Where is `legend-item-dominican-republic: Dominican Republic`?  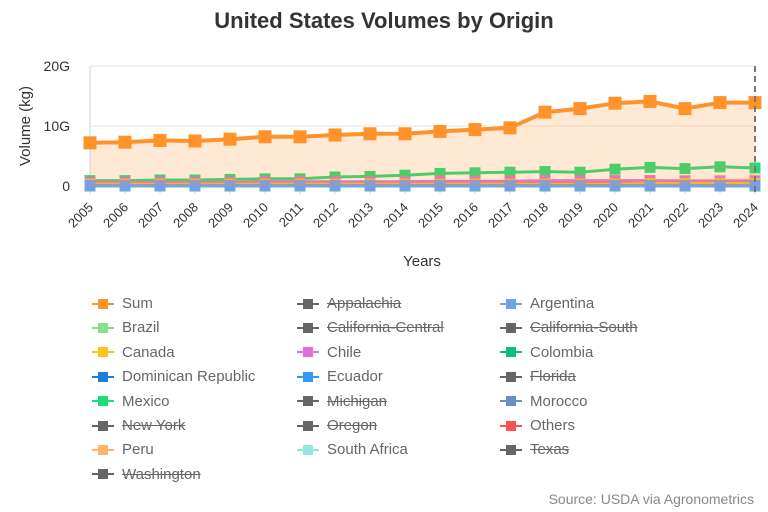
legend-item-dominican-republic: Dominican Republic is located at coordinates (173, 376).